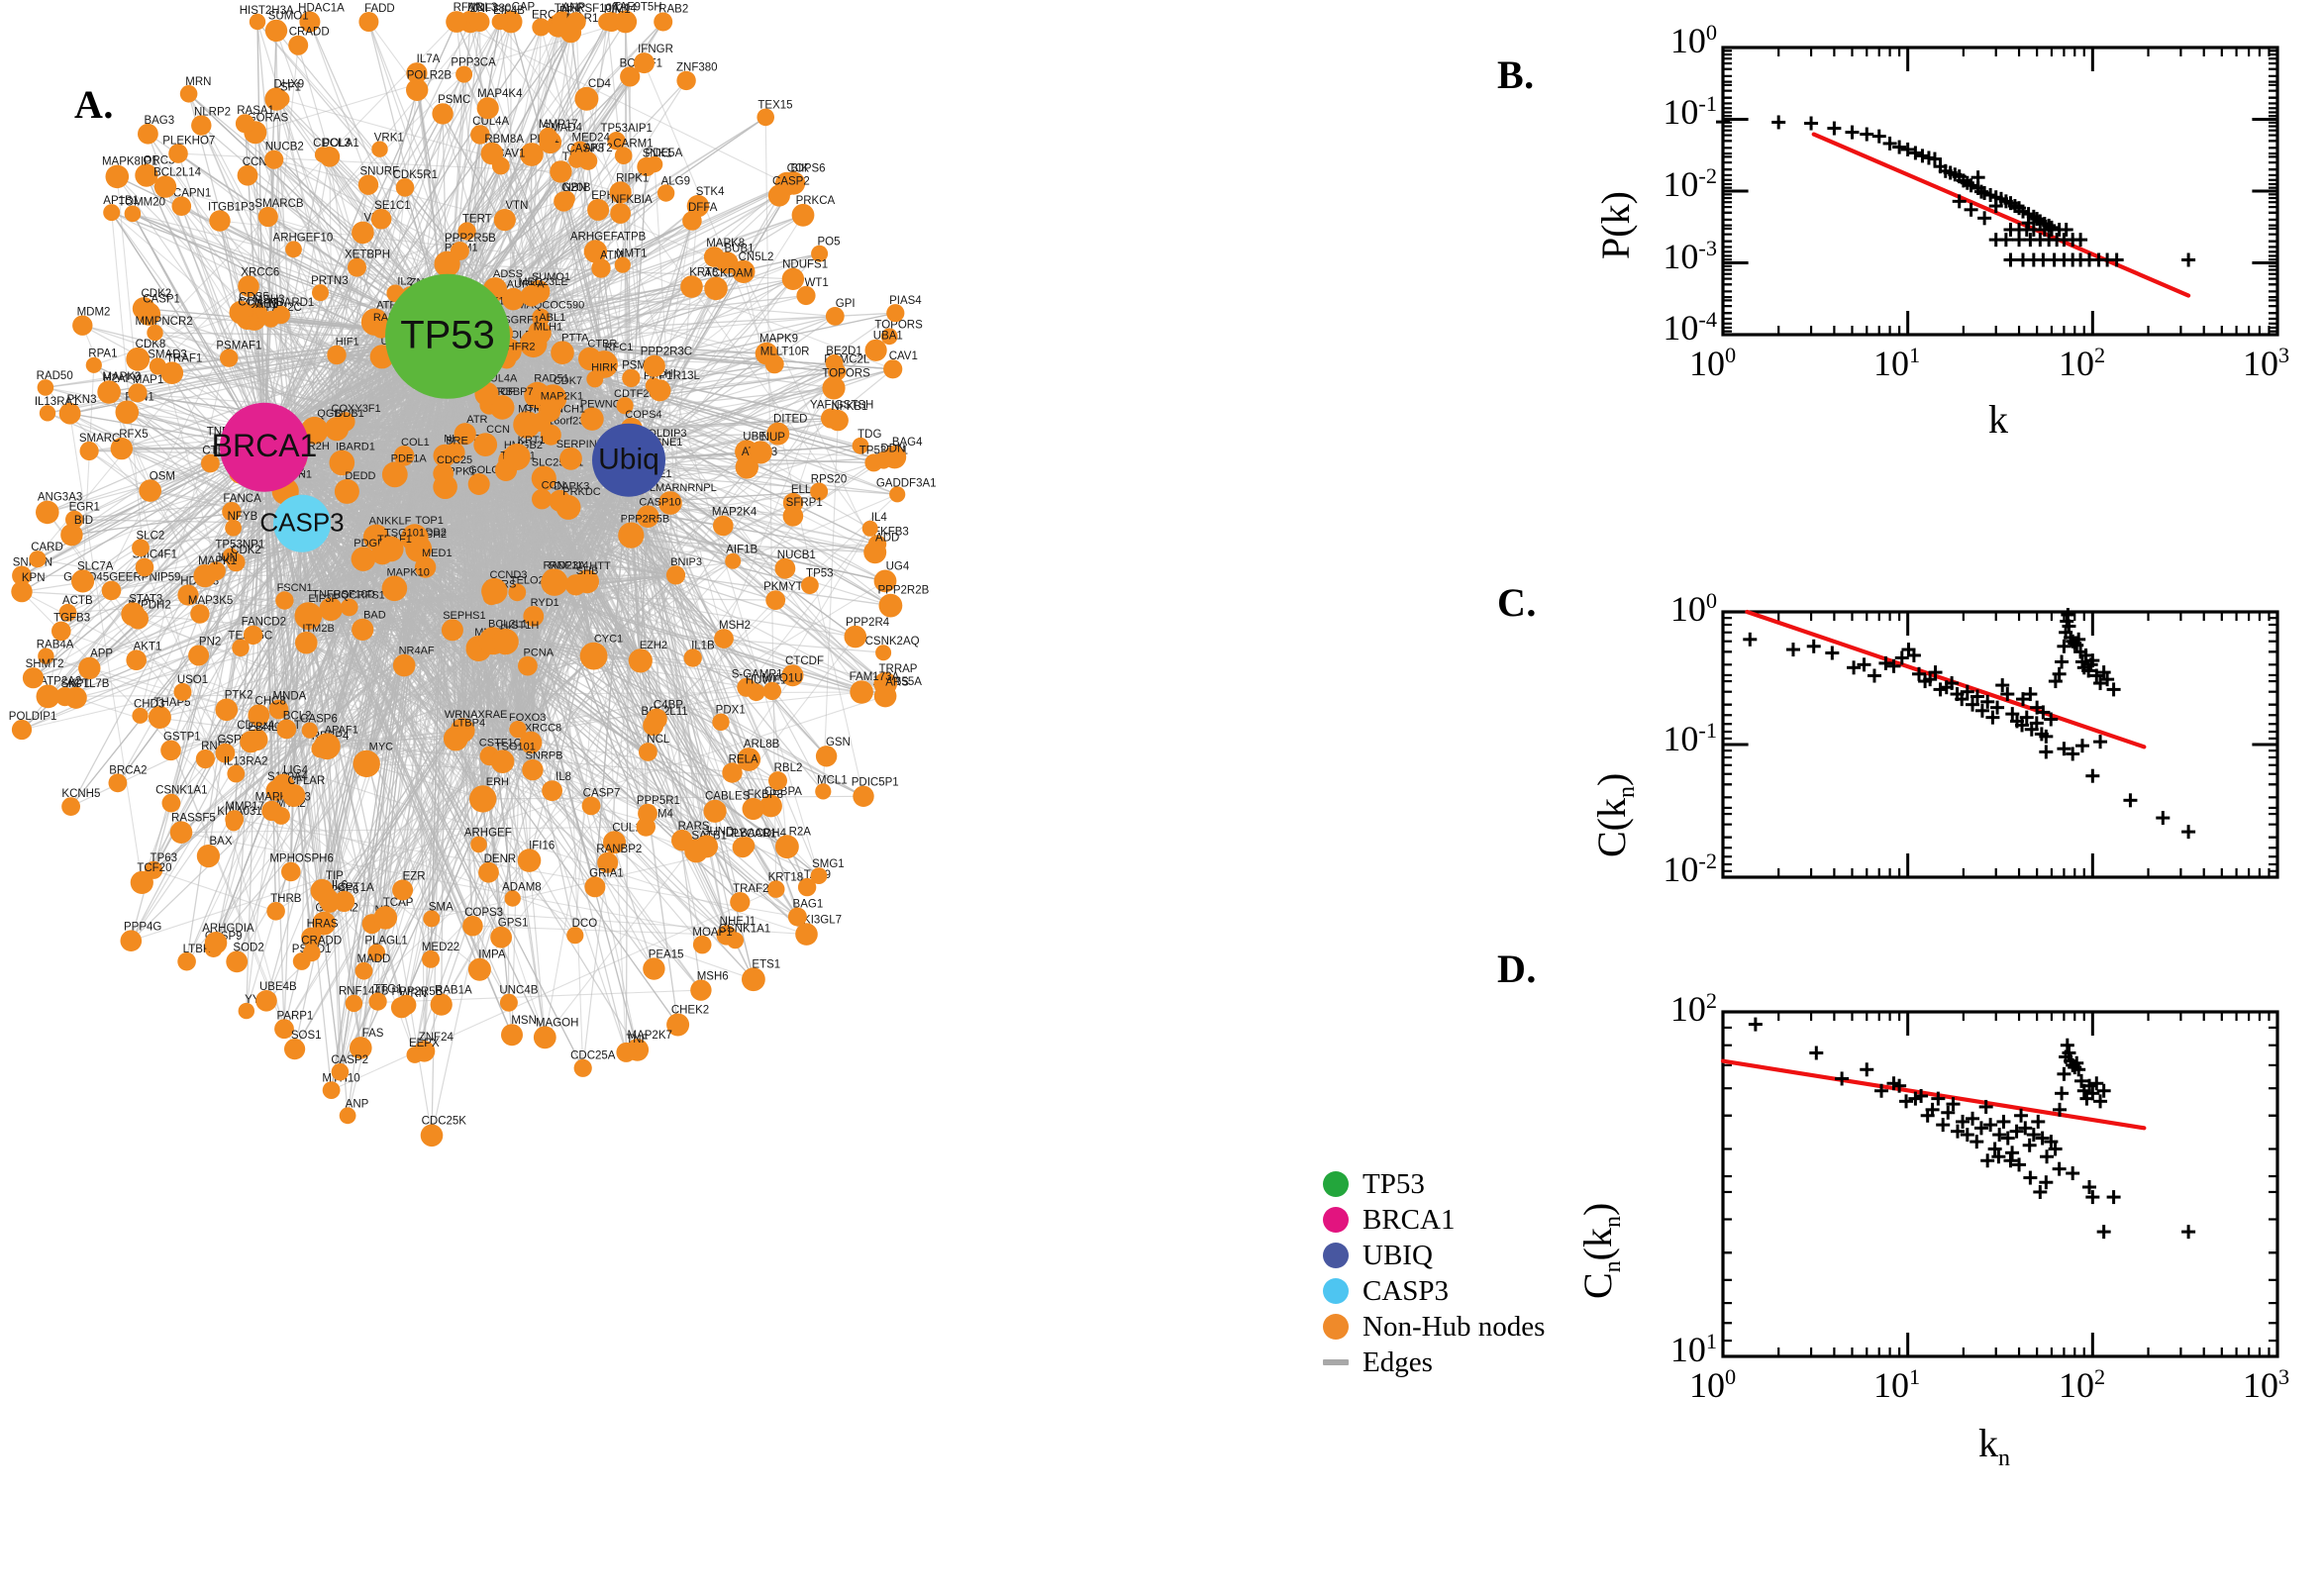 This screenshot has width=2323, height=1596. I want to click on network-node: CSNK2AQ, so click(892, 648).